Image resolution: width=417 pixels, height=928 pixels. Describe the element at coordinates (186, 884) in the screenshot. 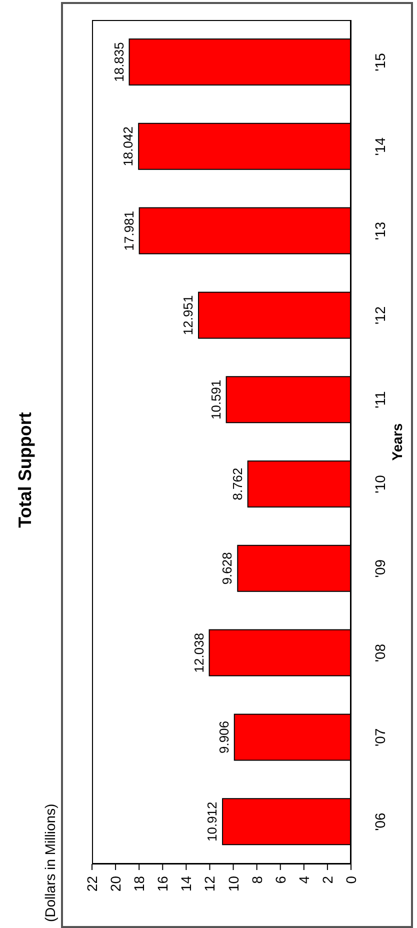

I see `x-tick-label: 14` at that location.